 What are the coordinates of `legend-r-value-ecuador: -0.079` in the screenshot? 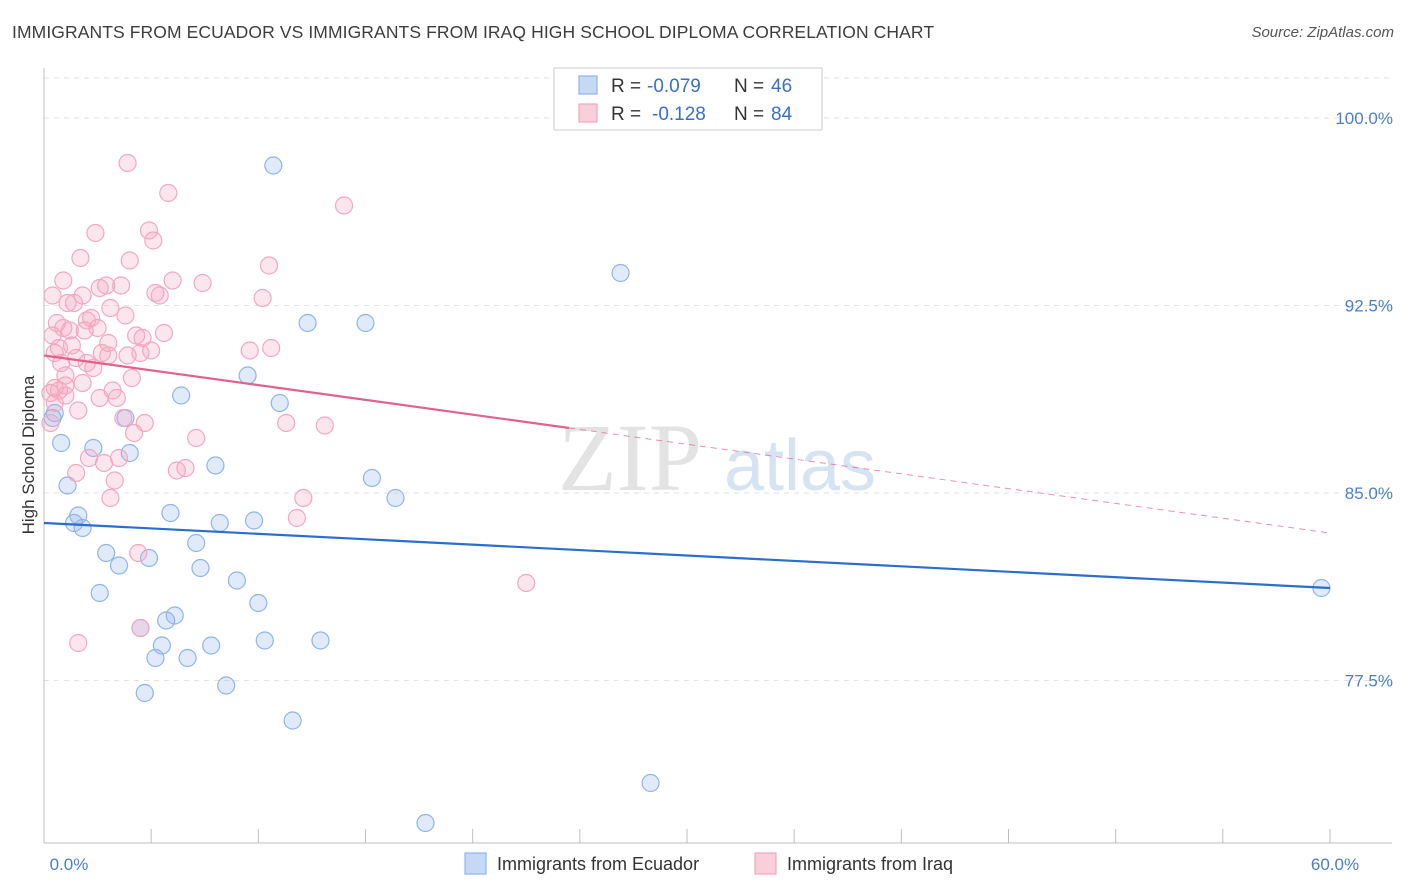 It's located at (674, 86).